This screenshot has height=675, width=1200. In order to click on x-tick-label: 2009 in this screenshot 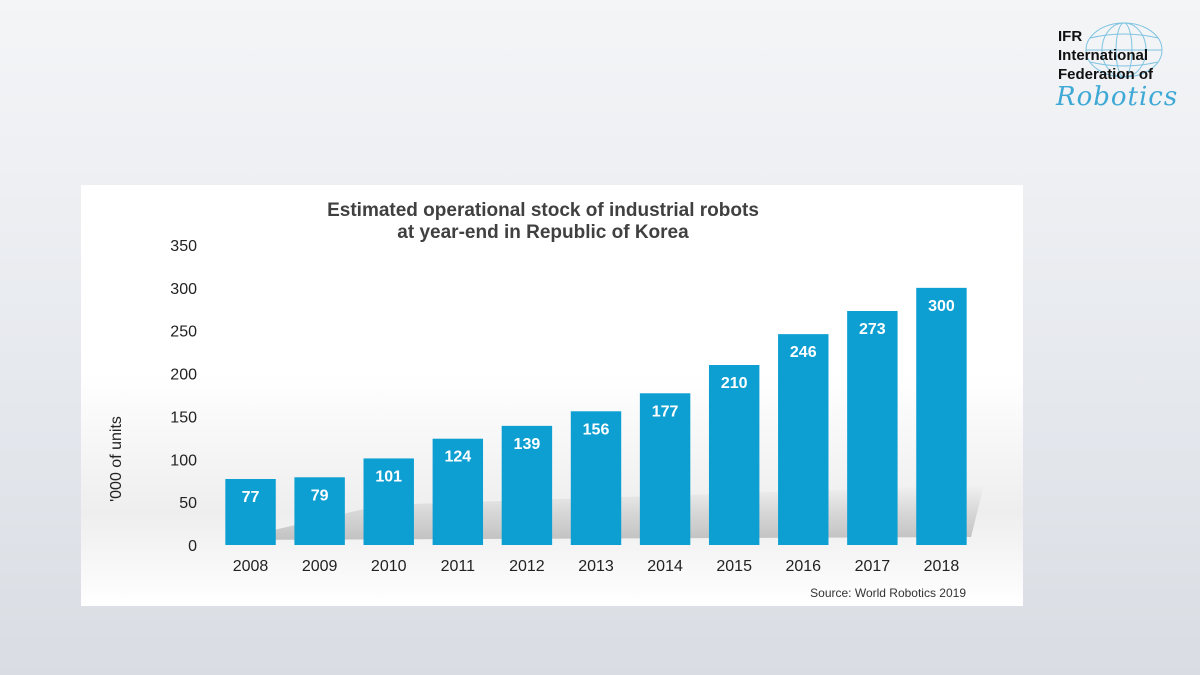, I will do `click(320, 566)`.